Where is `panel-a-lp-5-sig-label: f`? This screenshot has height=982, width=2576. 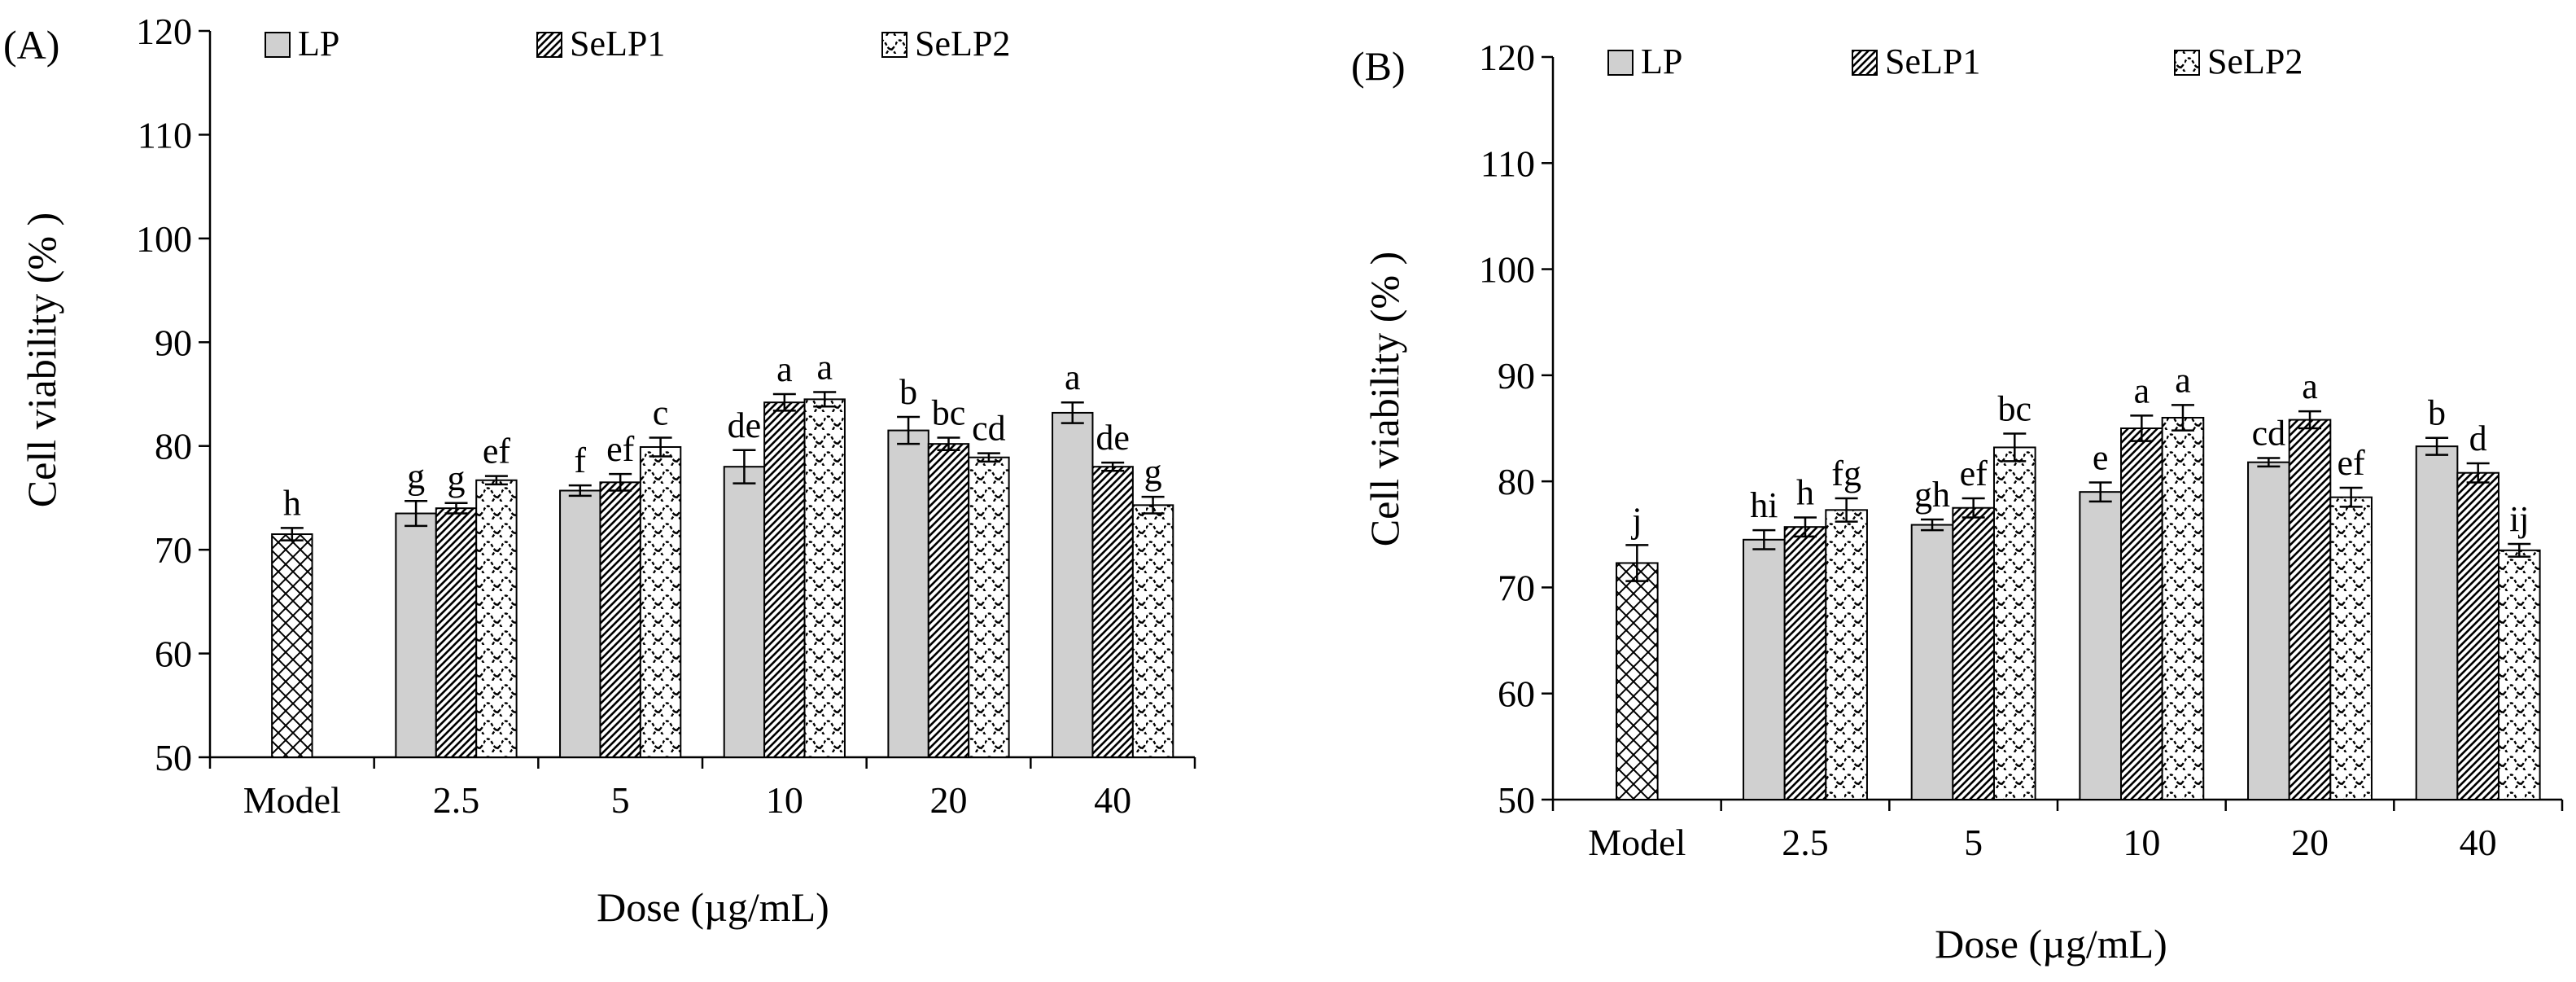
panel-a-lp-5-sig-label: f is located at coordinates (580, 461).